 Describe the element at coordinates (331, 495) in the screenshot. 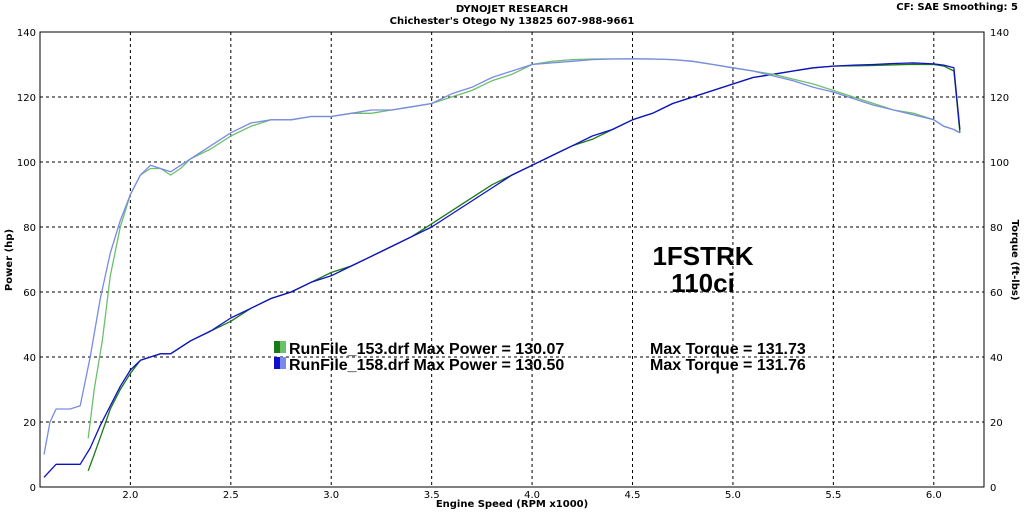

I see `x-tick-label: 3.0` at that location.